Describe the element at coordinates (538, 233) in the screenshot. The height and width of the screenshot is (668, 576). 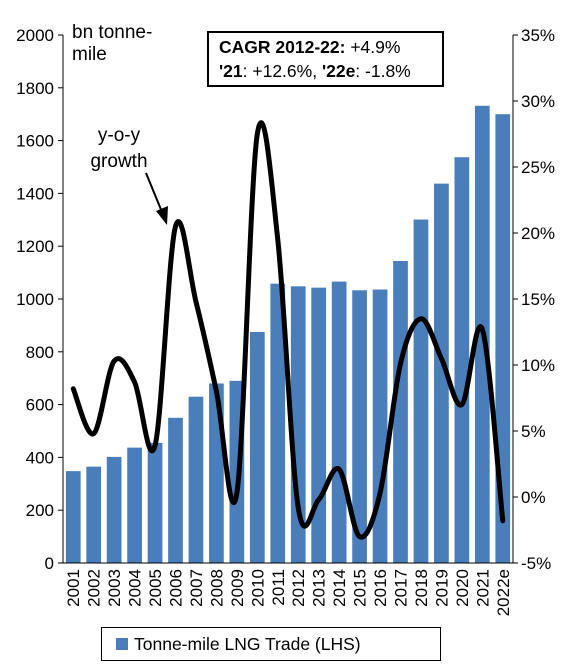
I see `right-tick-label: 20%` at that location.